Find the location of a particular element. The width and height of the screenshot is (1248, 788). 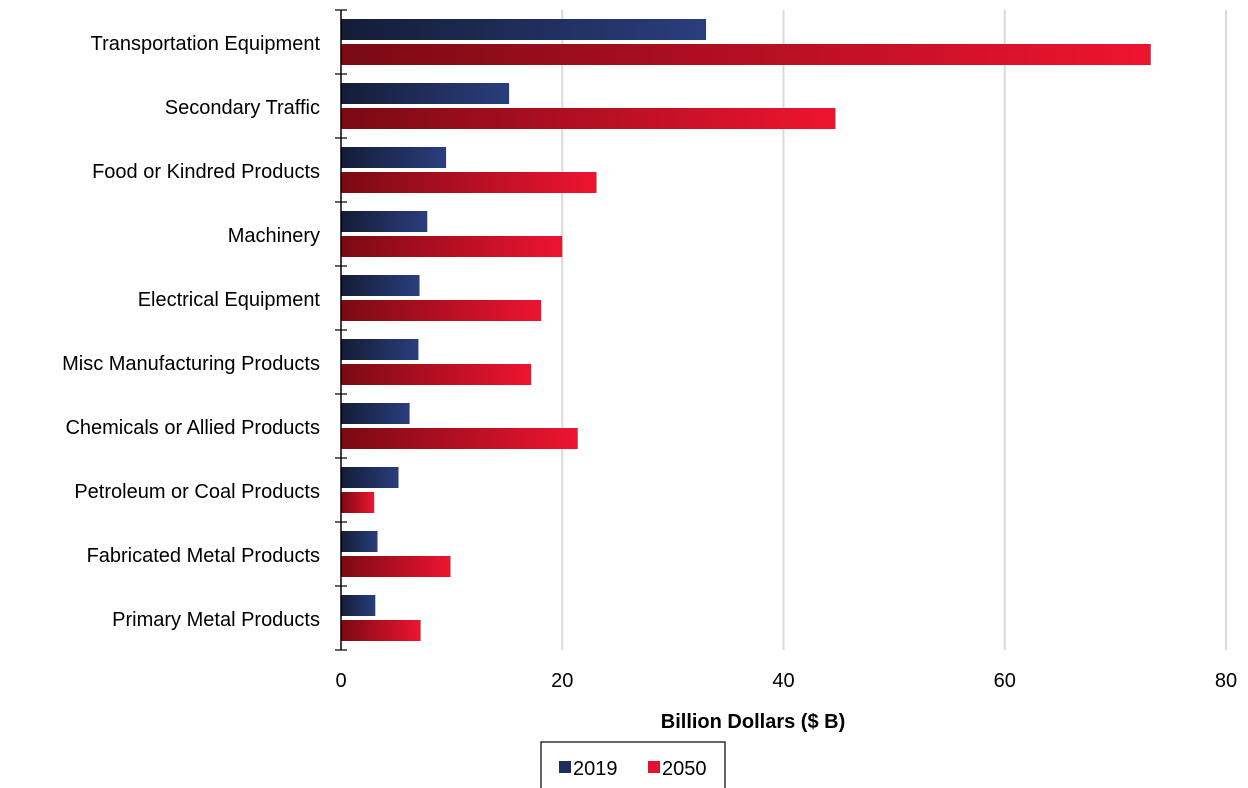

category-label: Misc Manufacturing Products is located at coordinates (191, 364).